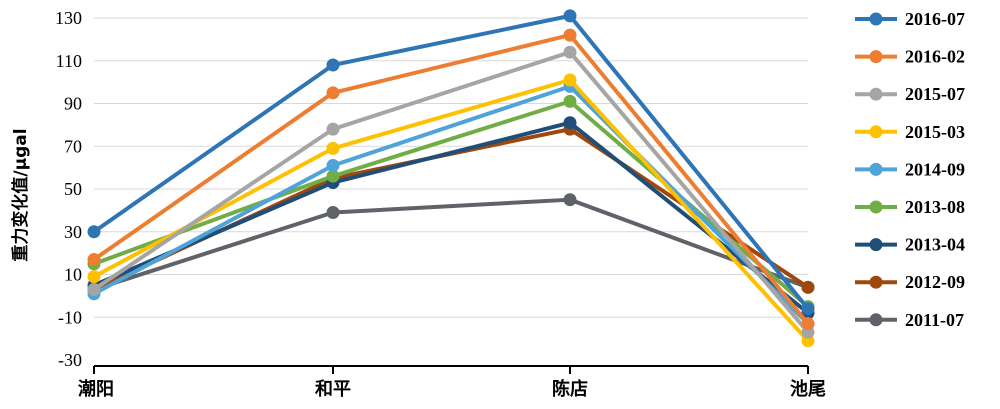  I want to click on legend-label: 2013-04, so click(935, 245).